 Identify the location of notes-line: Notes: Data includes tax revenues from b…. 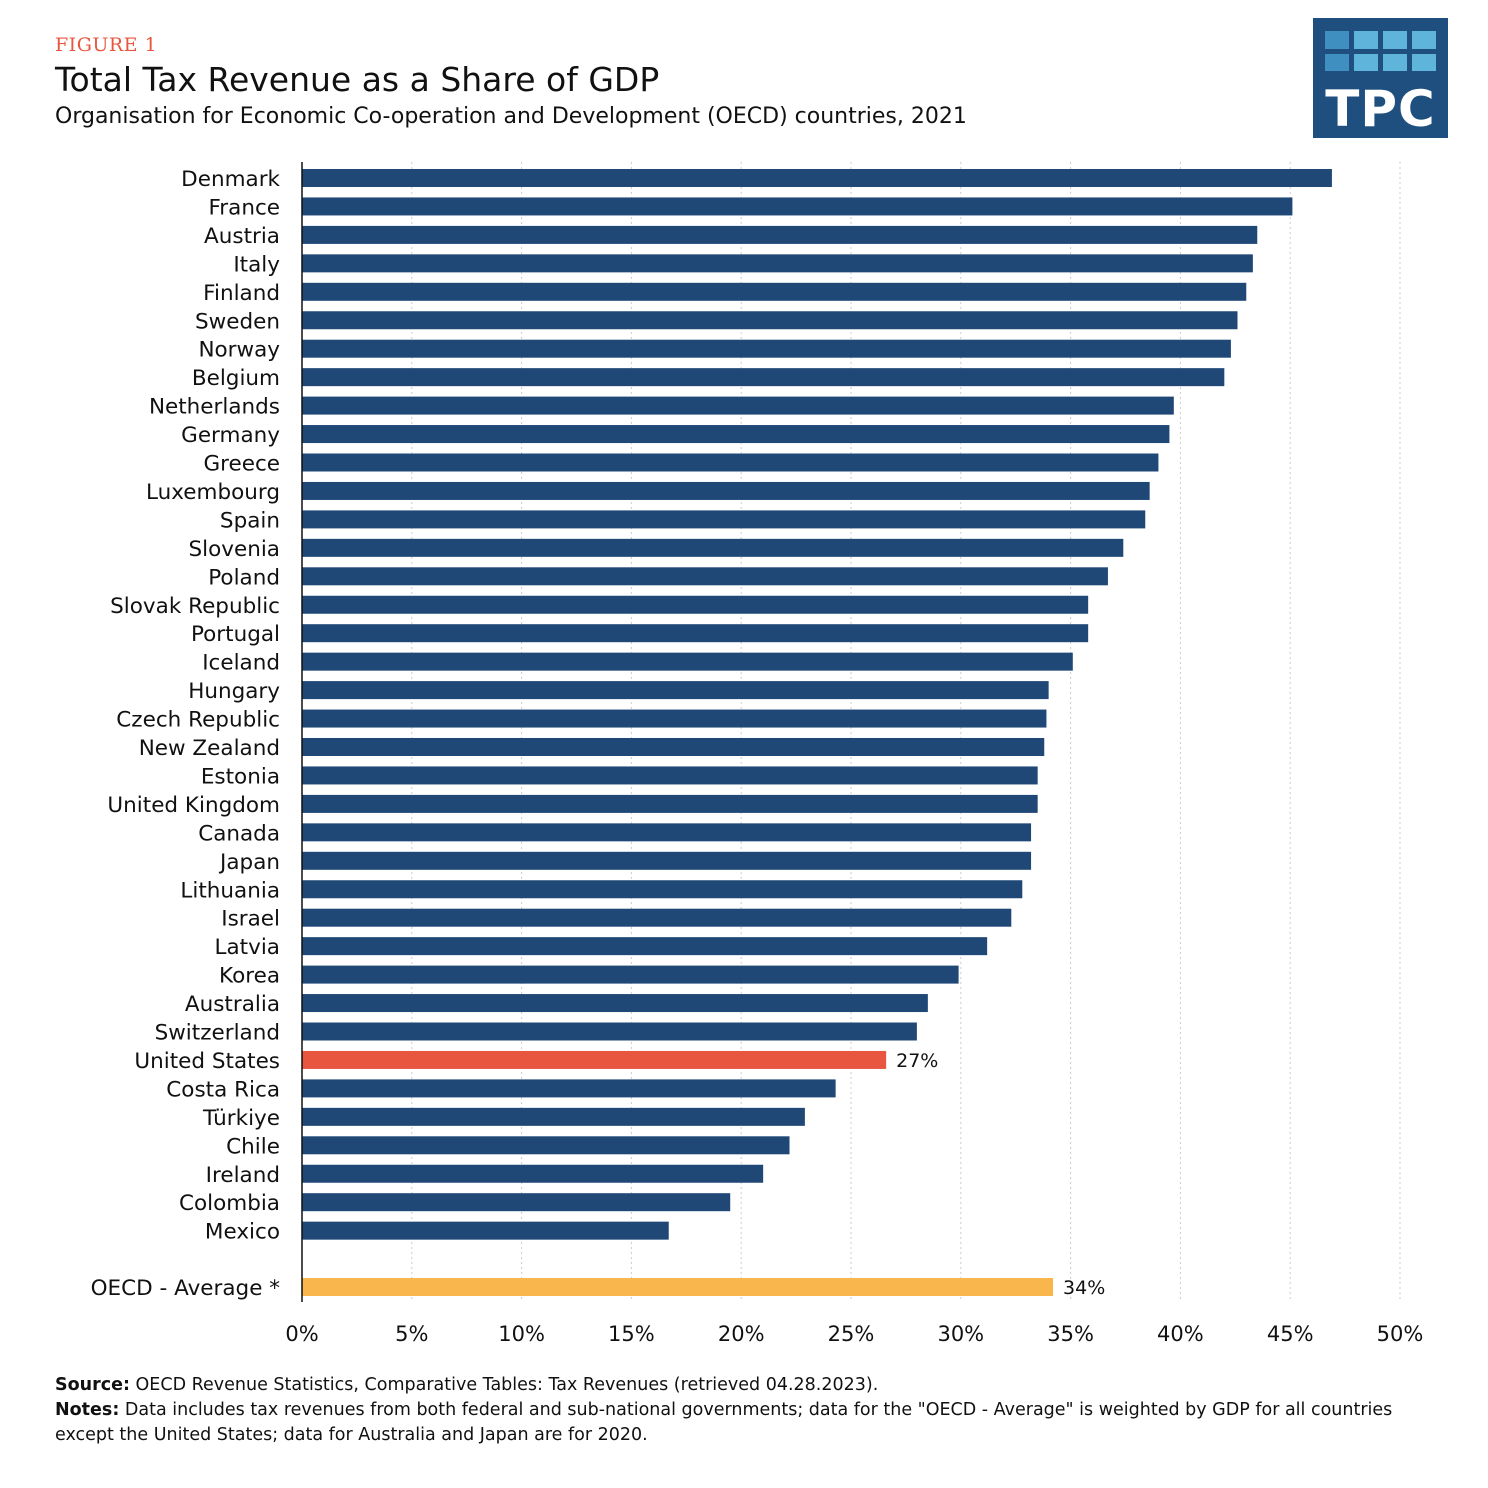
(745, 1423).